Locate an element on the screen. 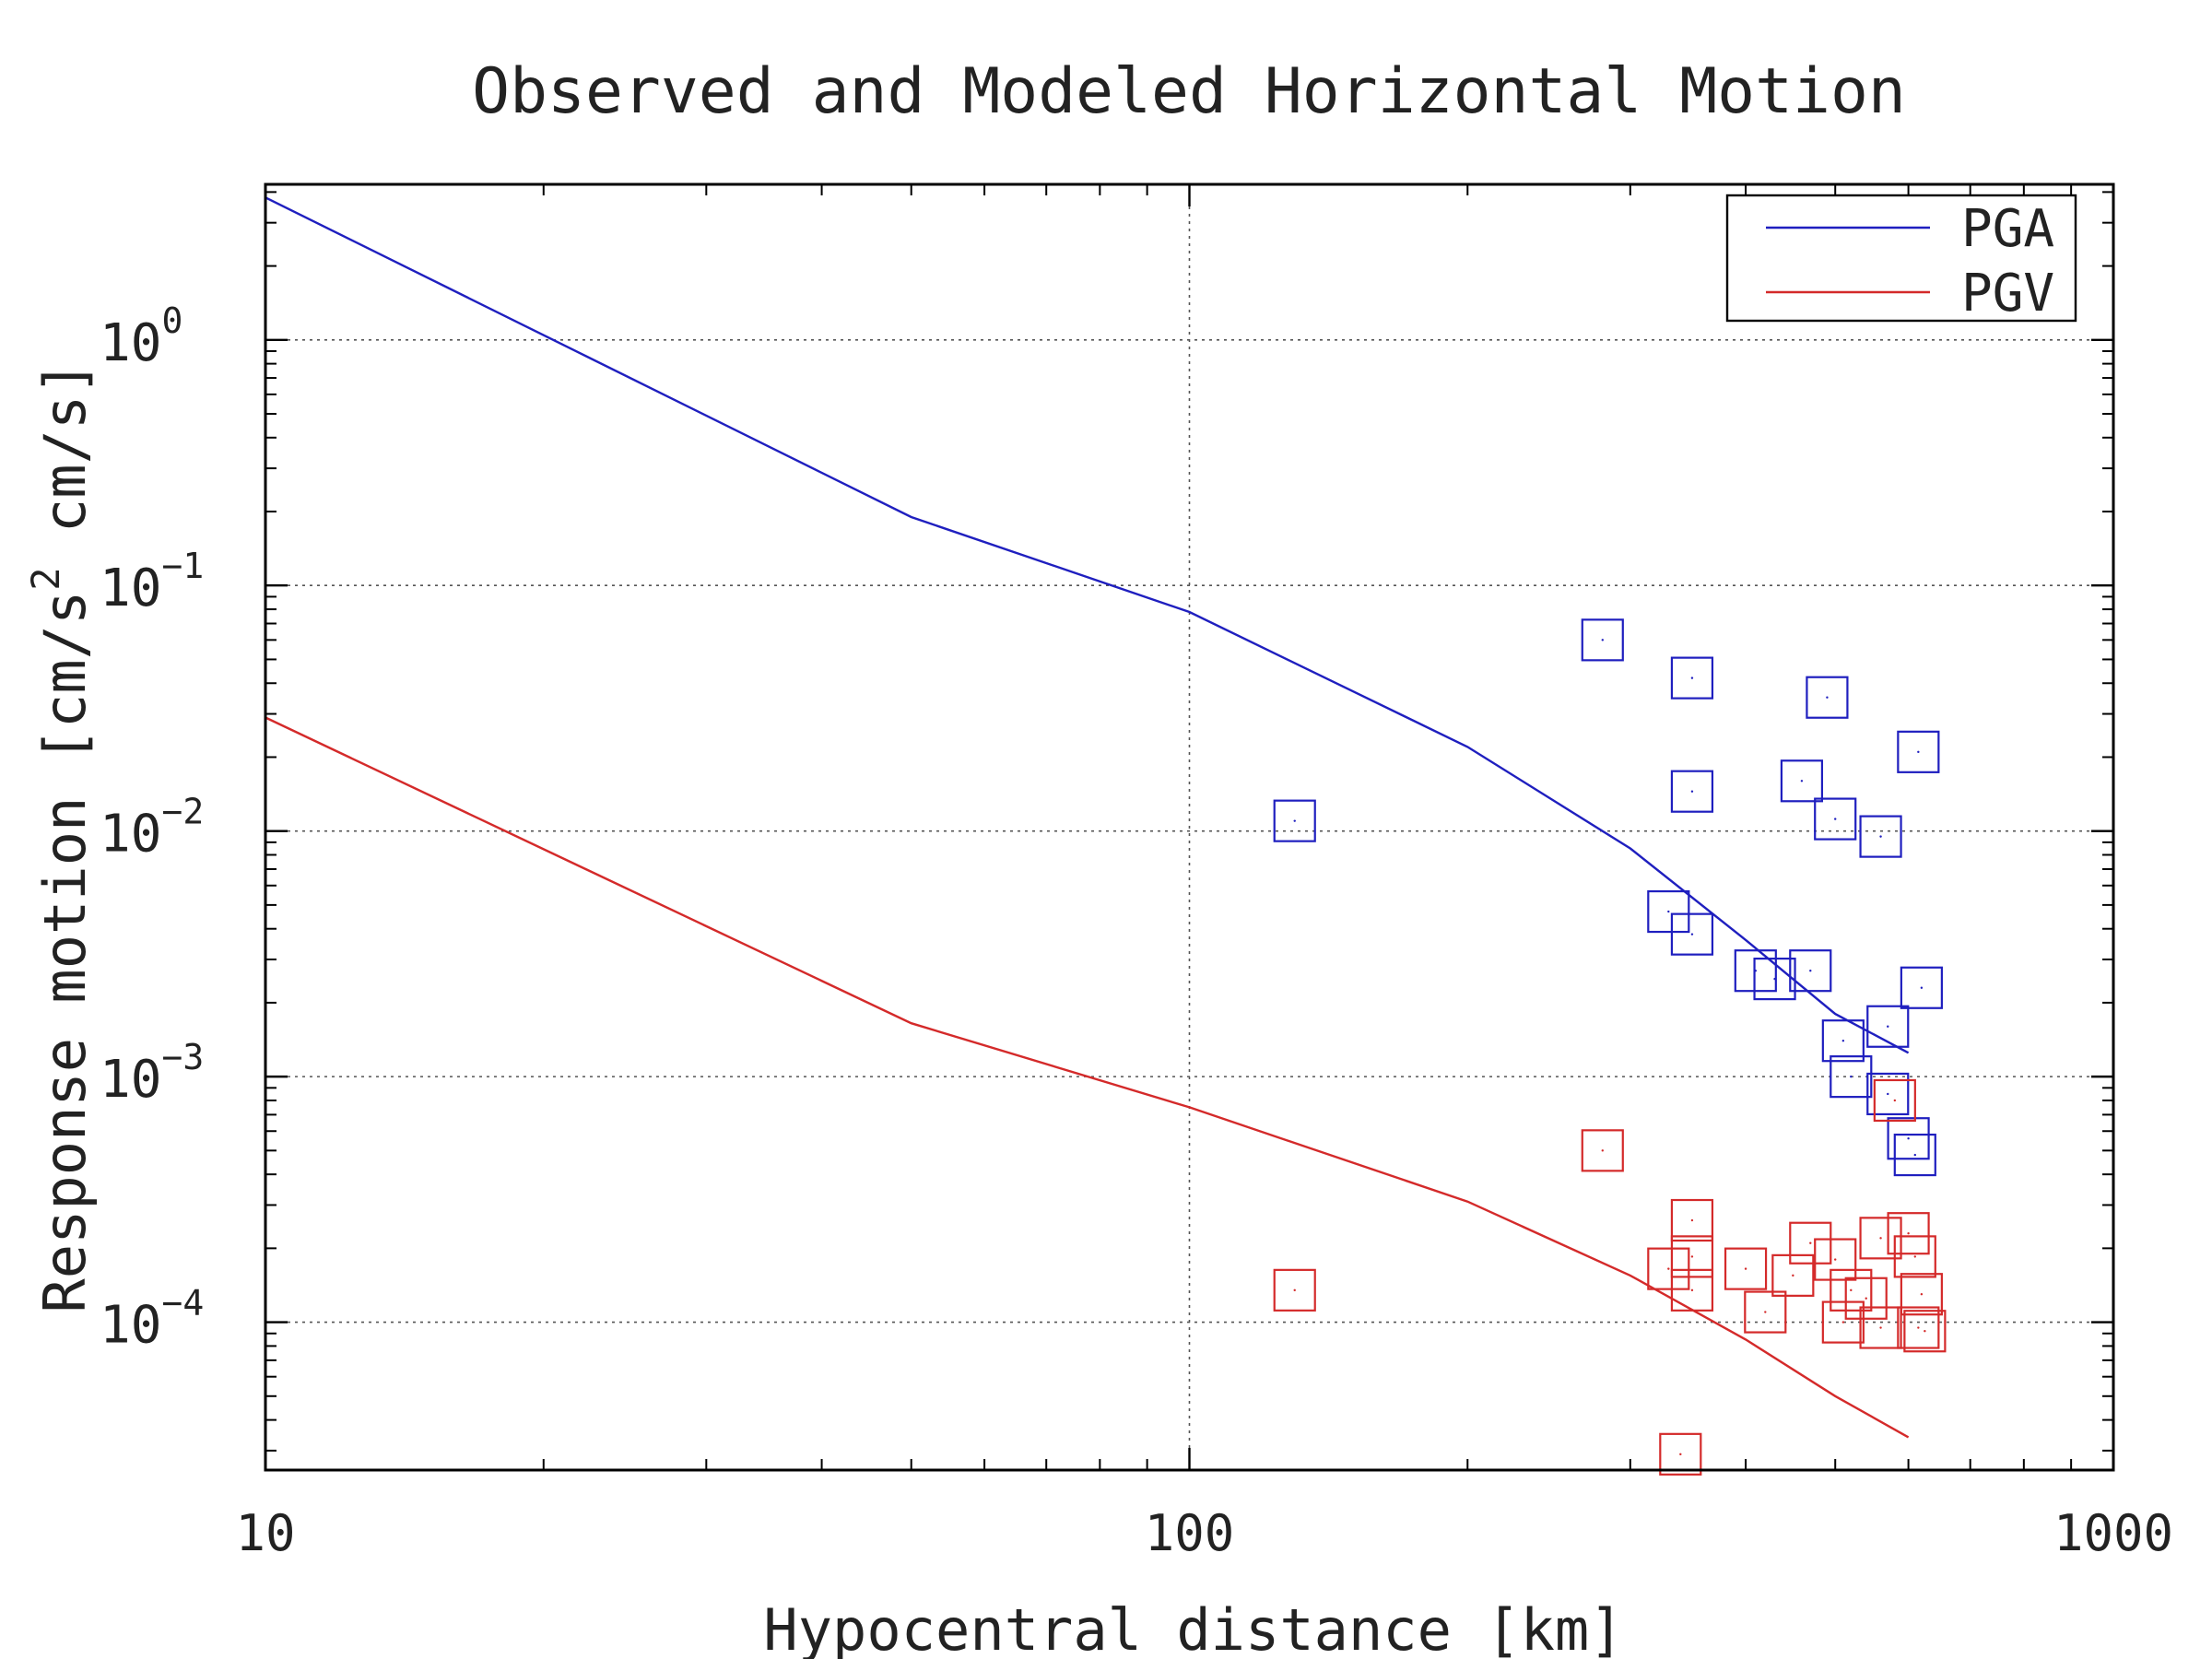  y-axis-label: Response motion [cm/s2 cm/s] is located at coordinates (61, 836).